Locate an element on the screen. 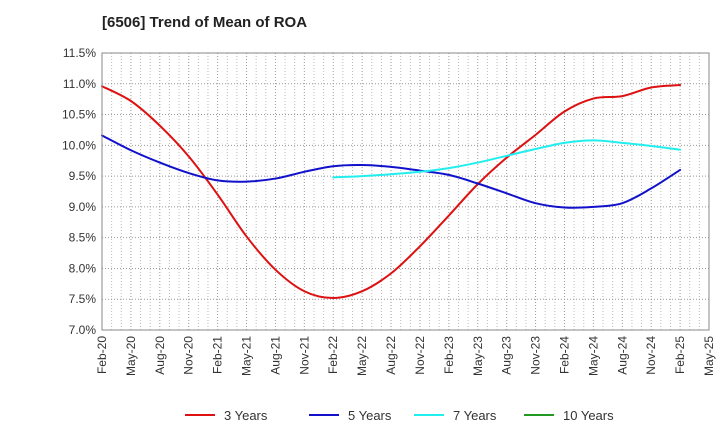 Image resolution: width=720 pixels, height=440 pixels. x-tick-label: Feb-24 is located at coordinates (564, 355).